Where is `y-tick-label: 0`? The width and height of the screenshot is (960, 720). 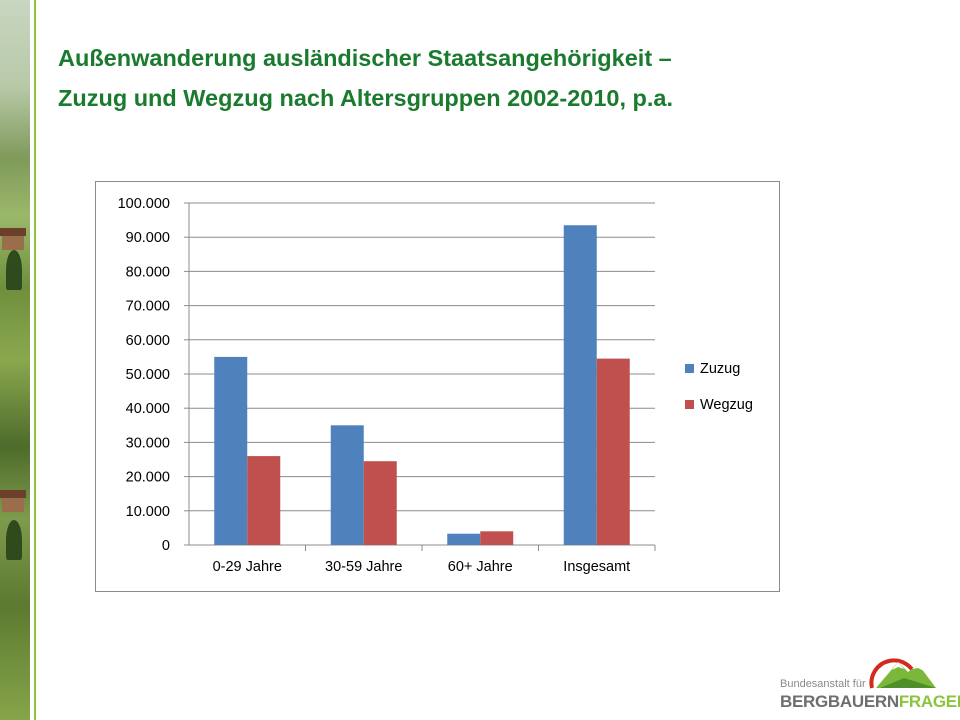
y-tick-label: 0 is located at coordinates (166, 546).